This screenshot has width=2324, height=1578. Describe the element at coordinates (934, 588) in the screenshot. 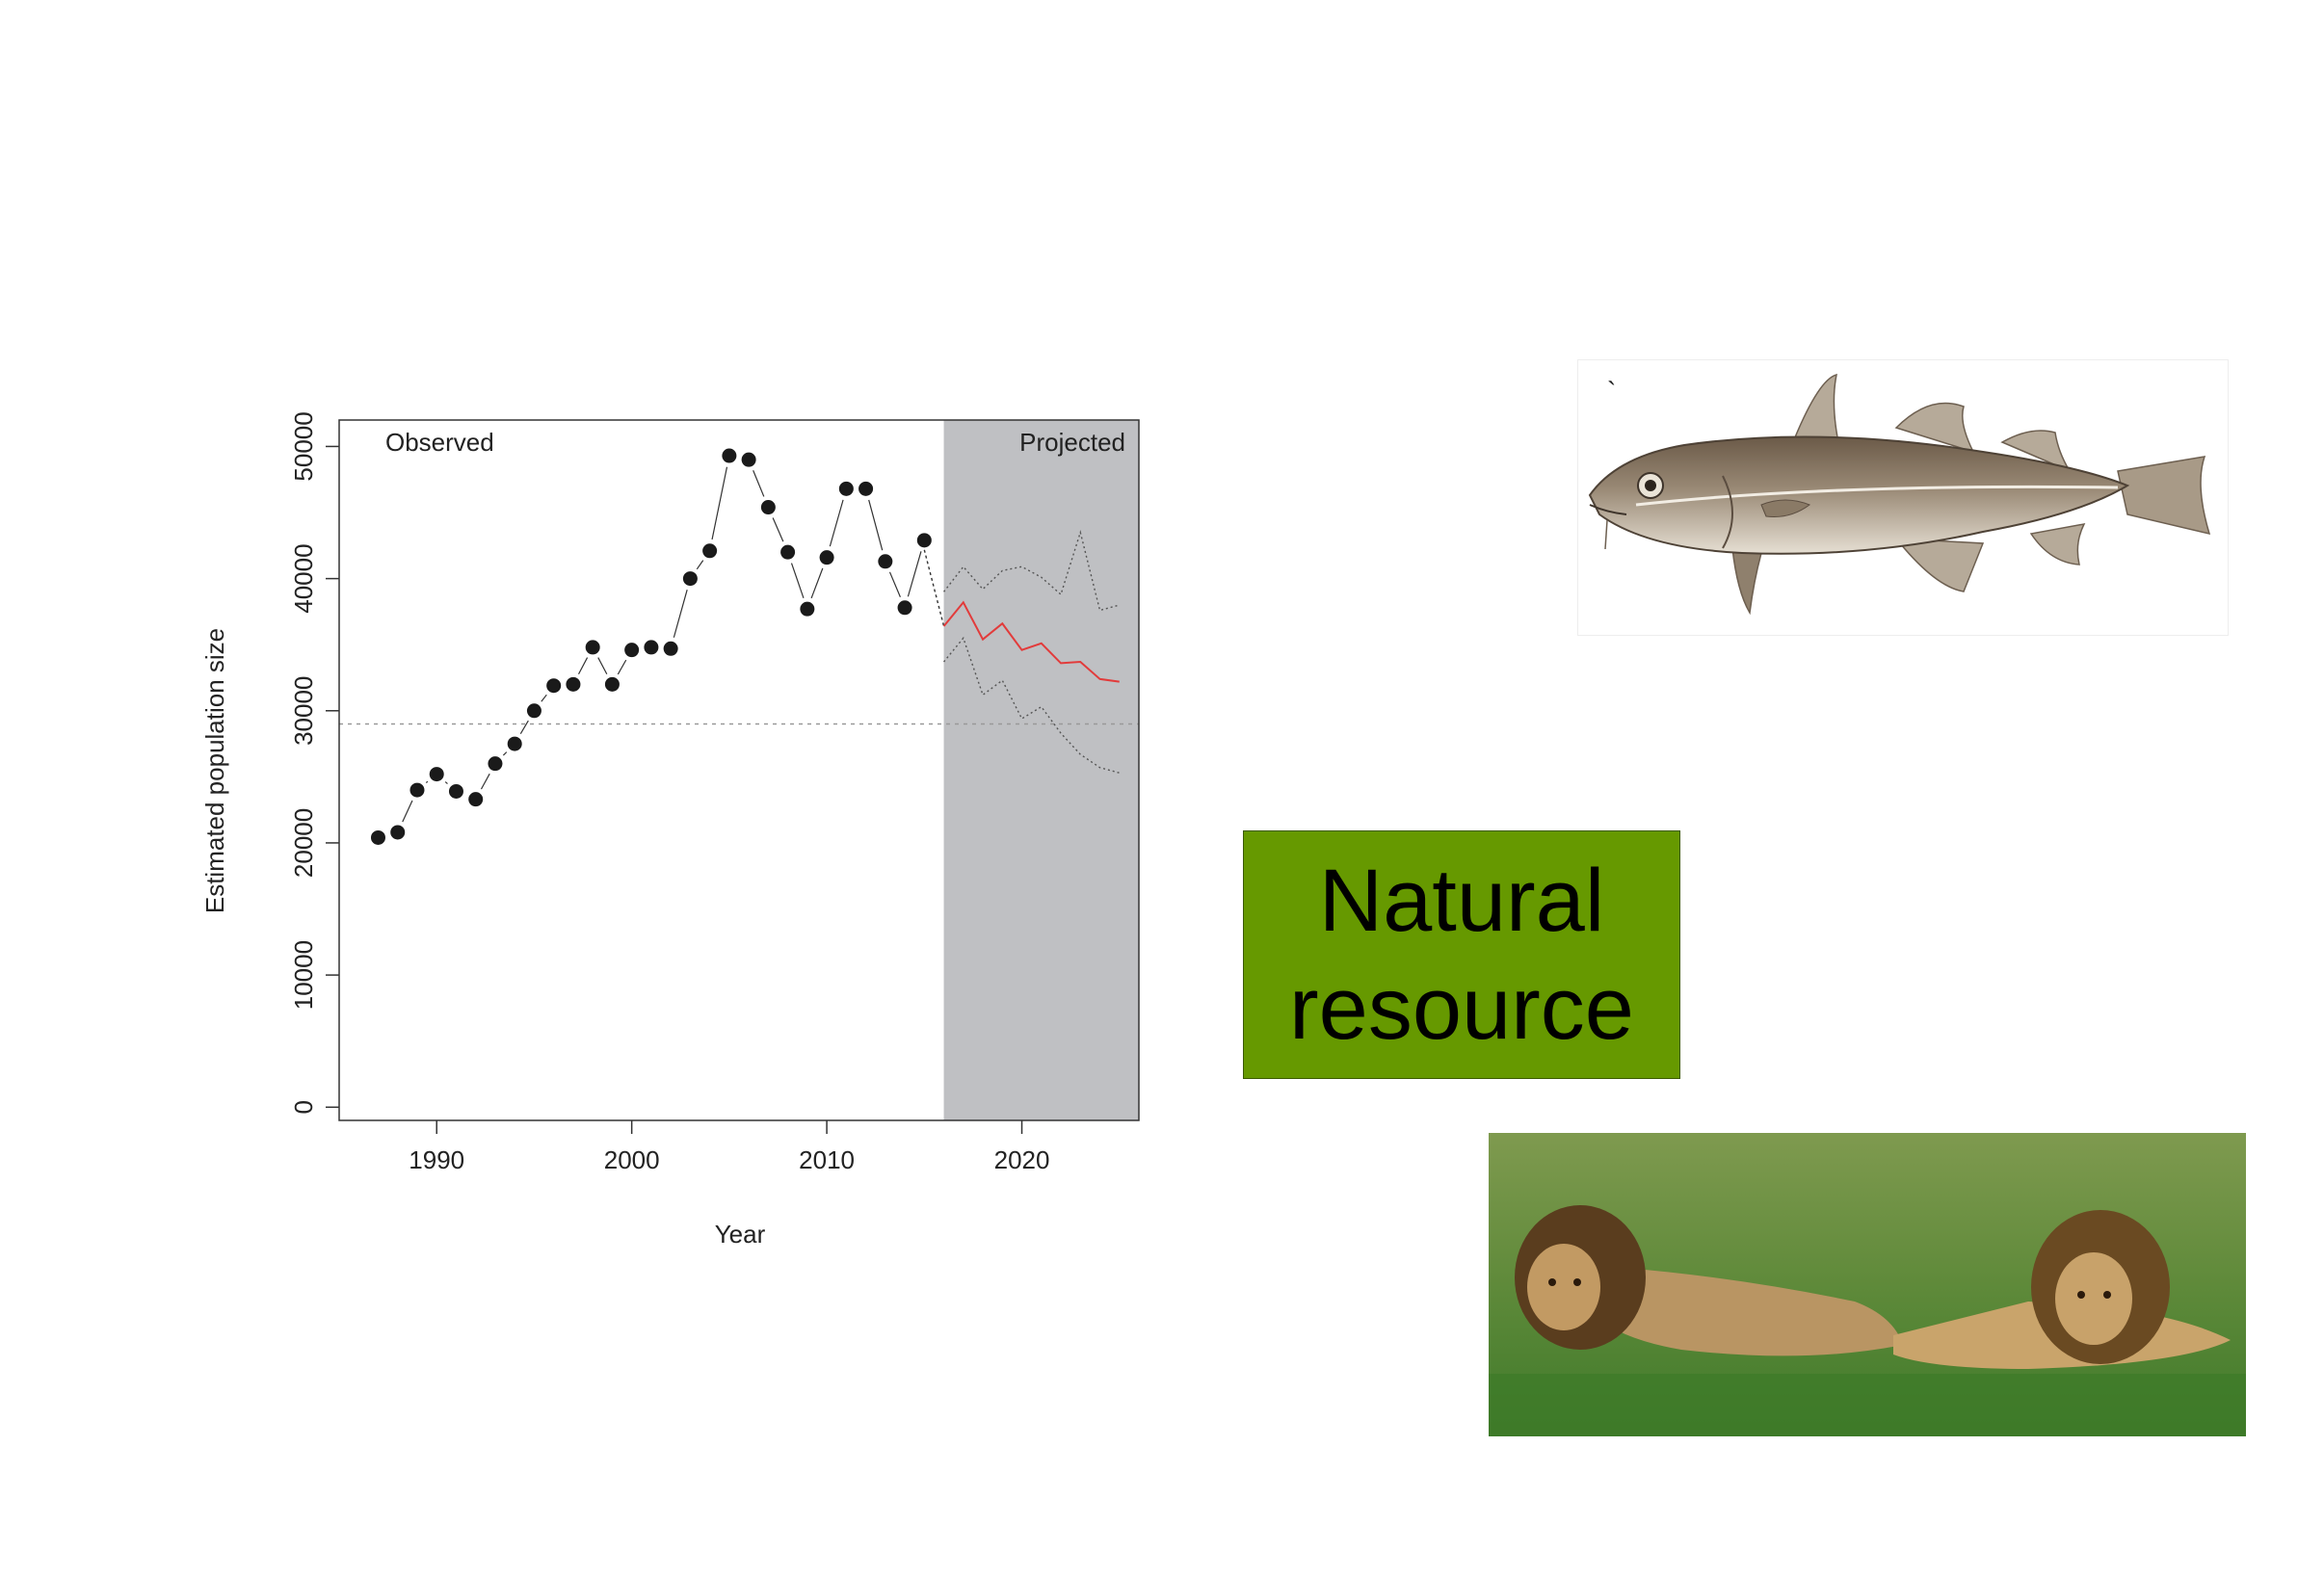

I see `observed-projection-link` at that location.